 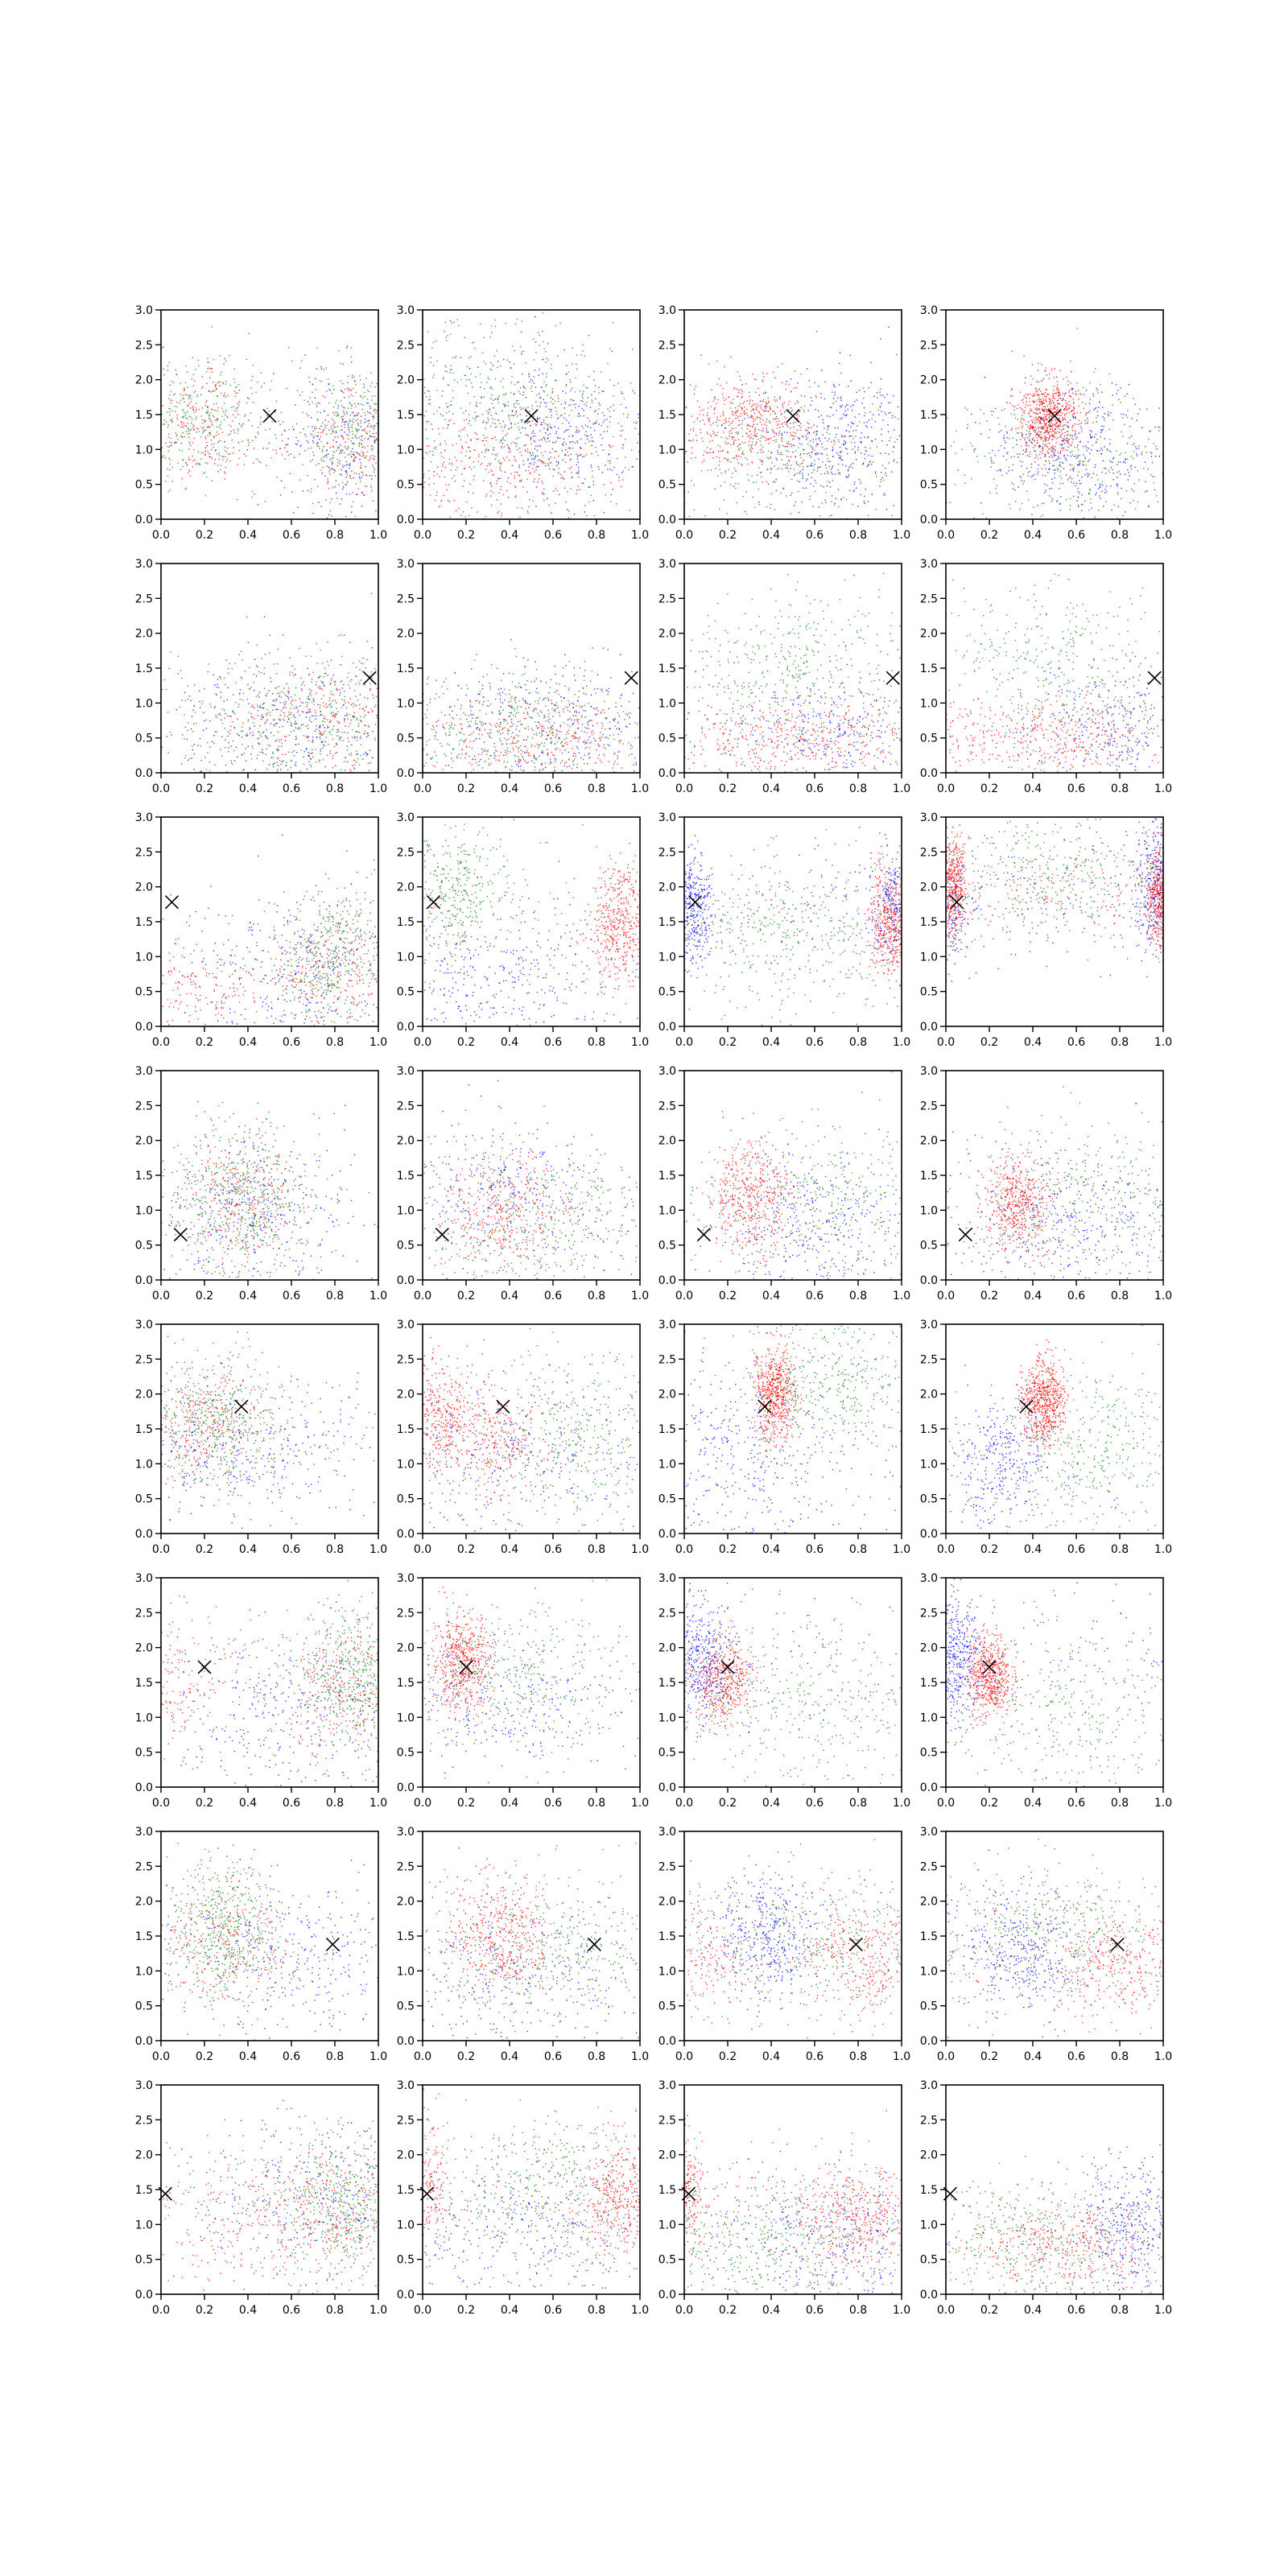 What do you see at coordinates (335, 535) in the screenshot?
I see `x-tick-label: 0.8` at bounding box center [335, 535].